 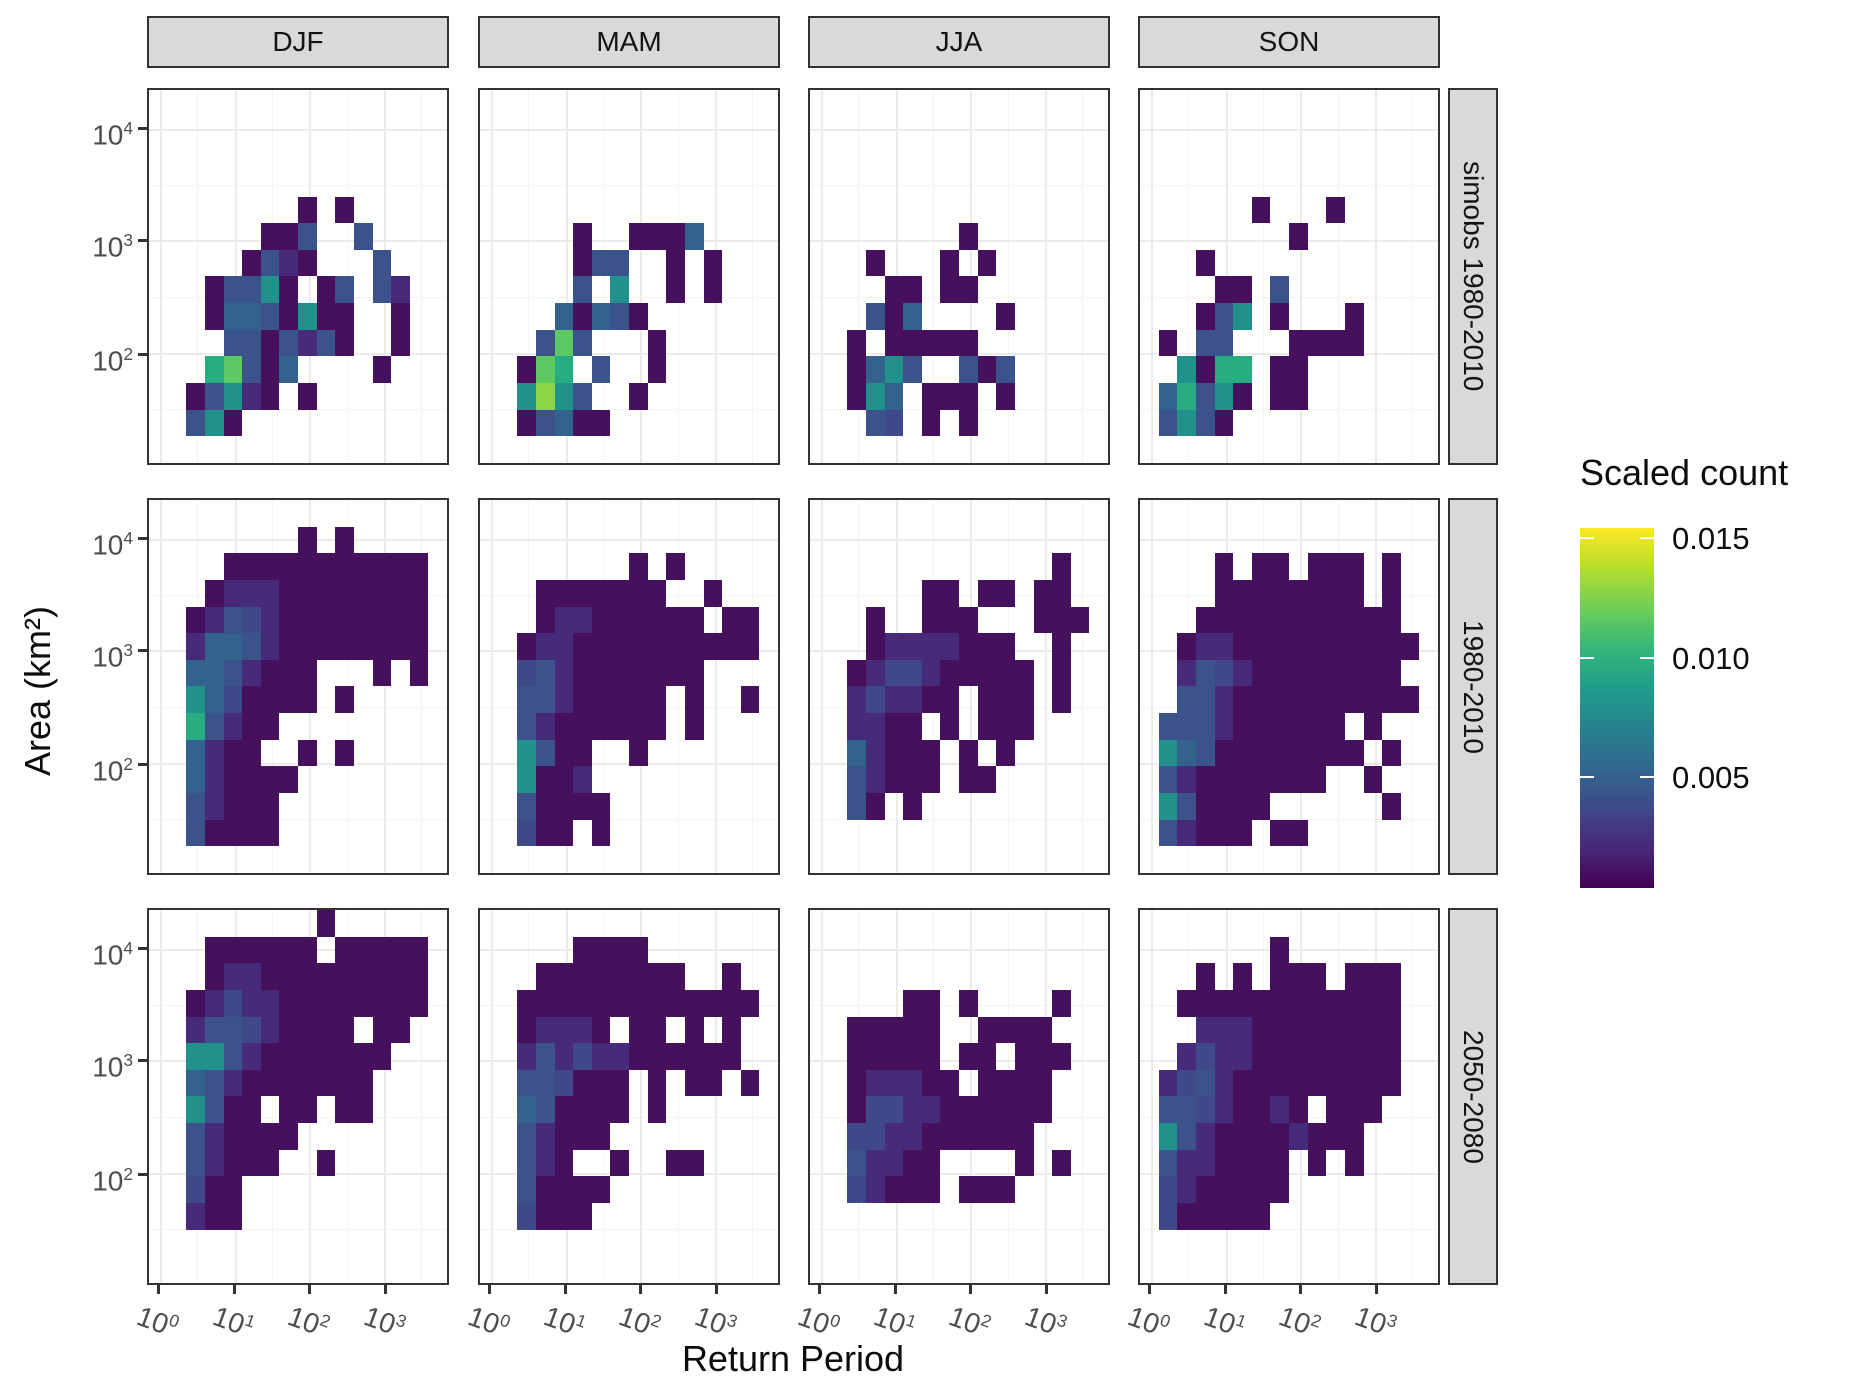 I want to click on panel-MAM-simobs-1980-2010, so click(x=629, y=276).